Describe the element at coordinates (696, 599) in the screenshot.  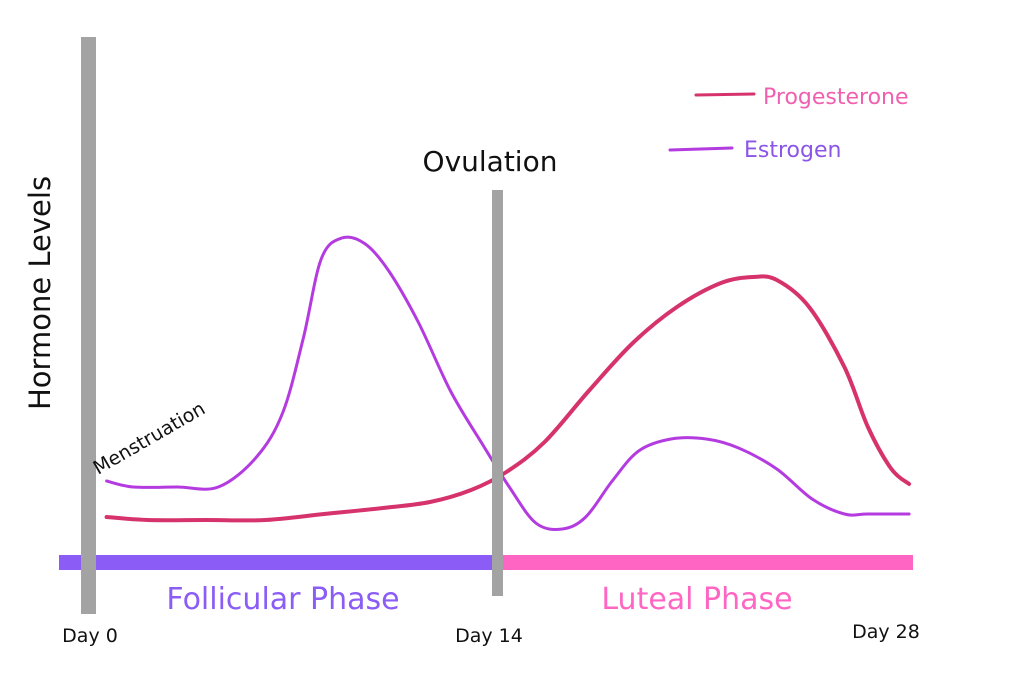
I see `luteal-phase-label: Luteal Phase` at that location.